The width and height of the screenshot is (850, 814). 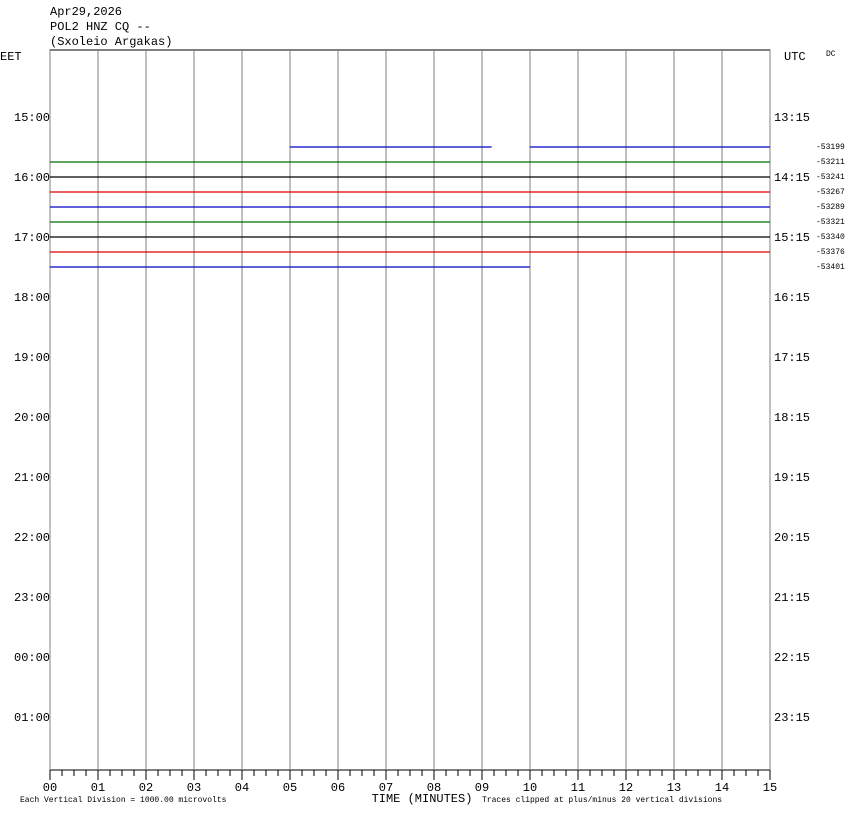 What do you see at coordinates (792, 658) in the screenshot?
I see `y2-tick-label: 22:15` at bounding box center [792, 658].